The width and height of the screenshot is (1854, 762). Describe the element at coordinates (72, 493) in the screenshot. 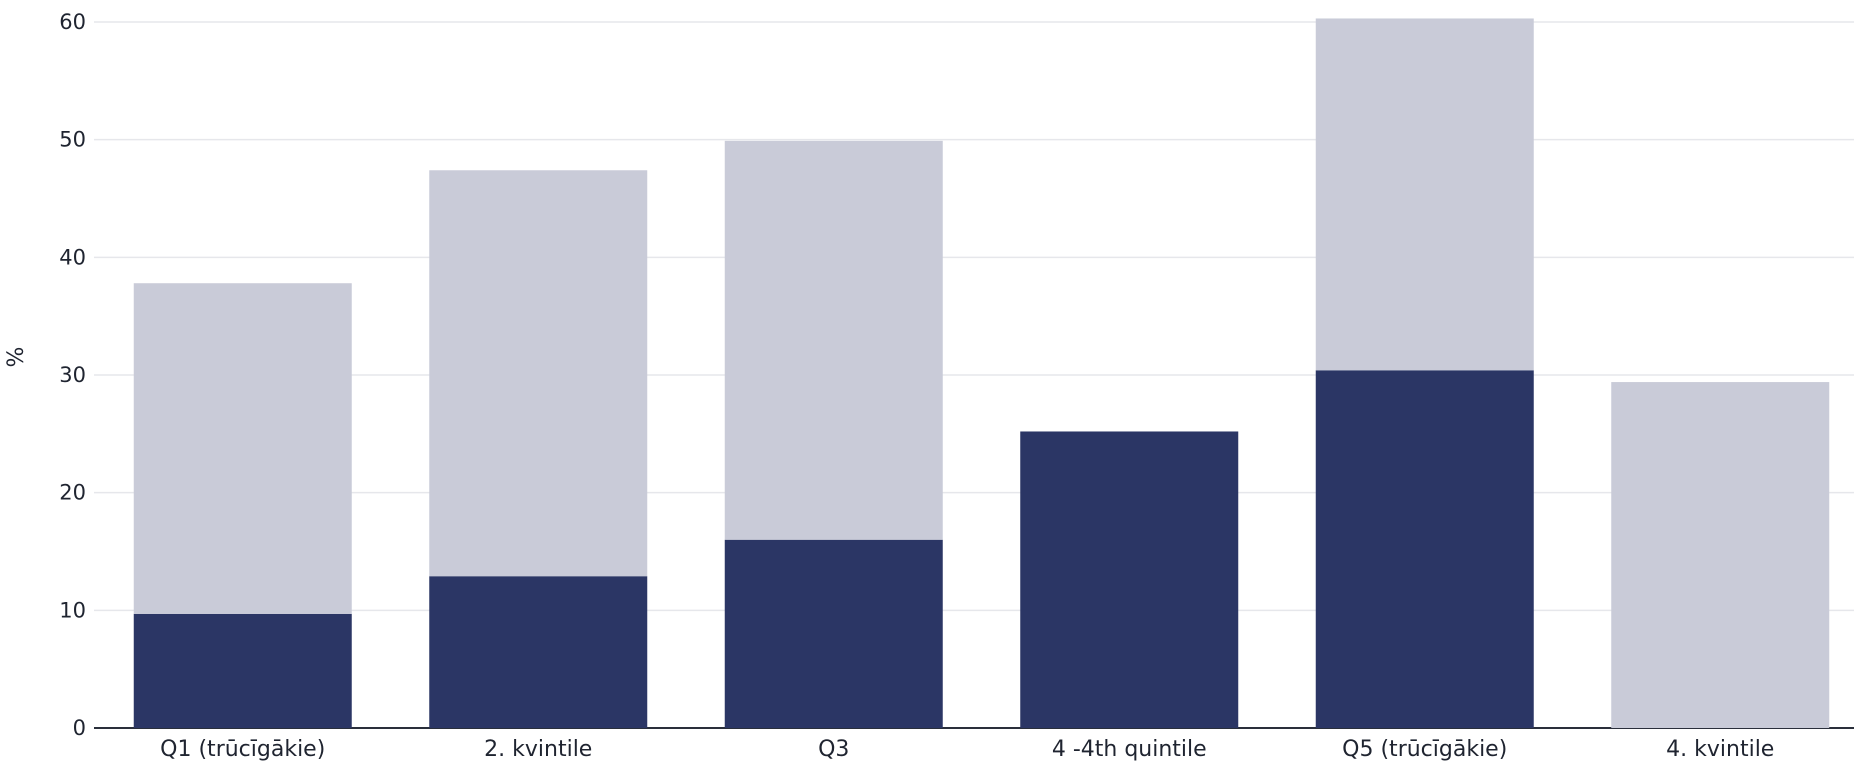

I see `y-tick-label: 20` at that location.